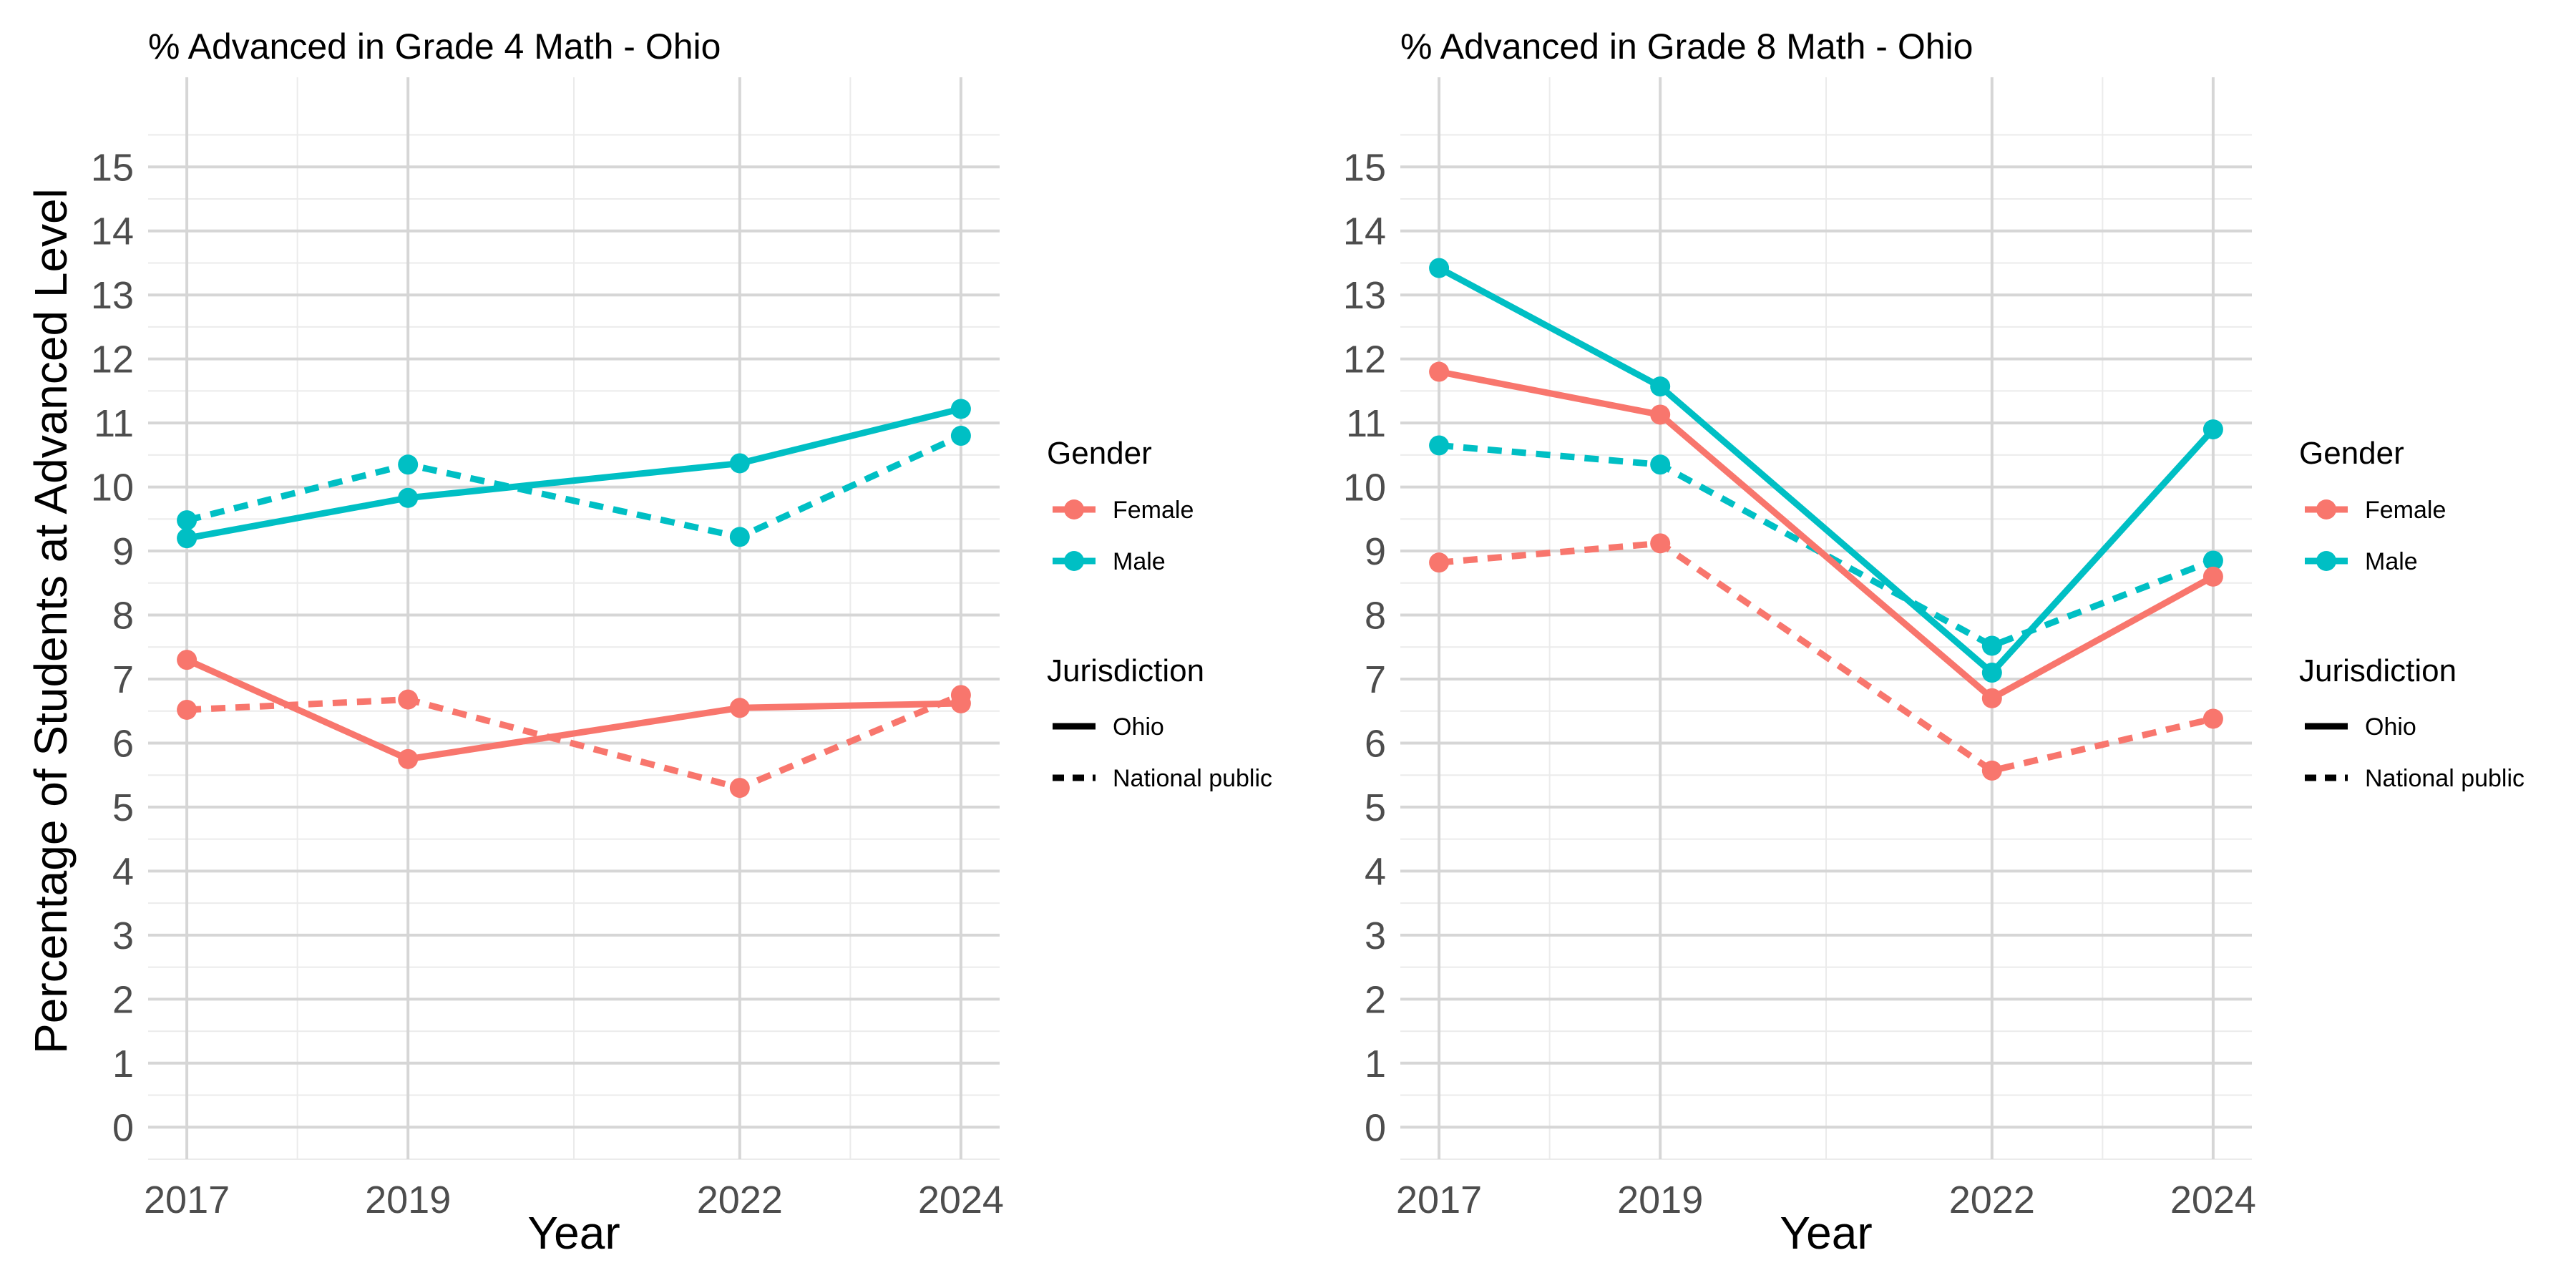  Describe the element at coordinates (1686, 46) in the screenshot. I see `chart-title: % Advanced in Grade 8 Math - Ohio` at that location.